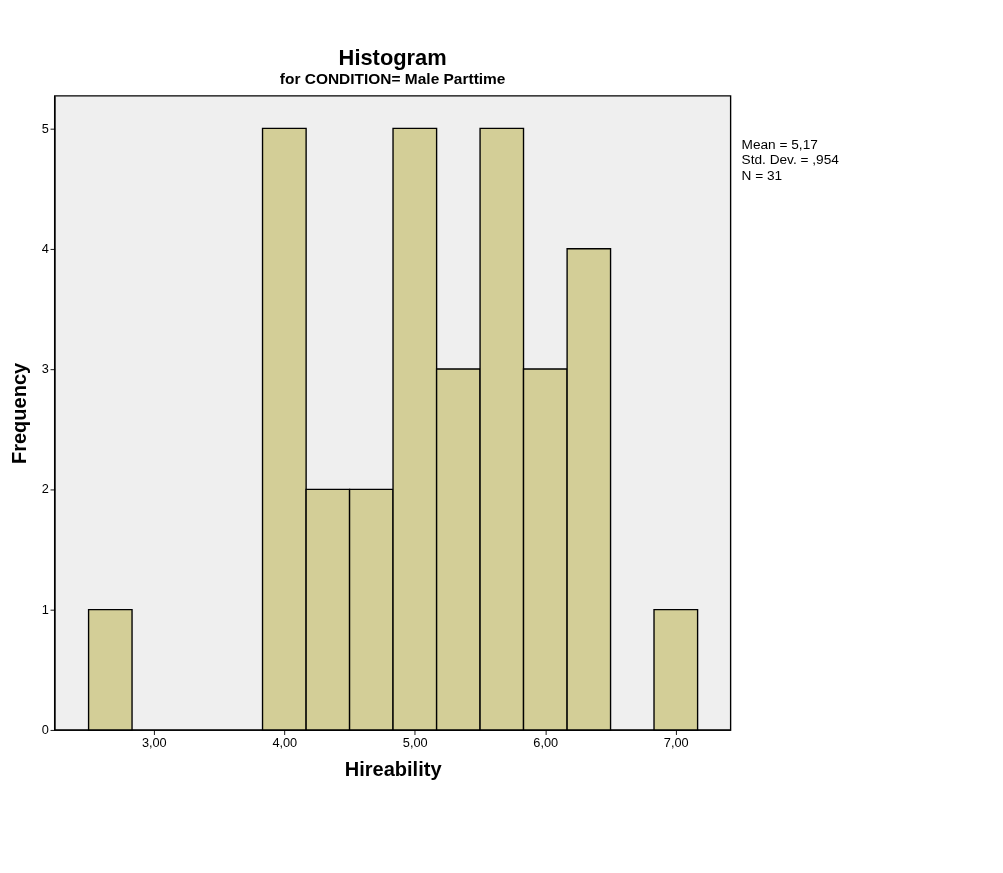  I want to click on text: N = 31, so click(762, 175).